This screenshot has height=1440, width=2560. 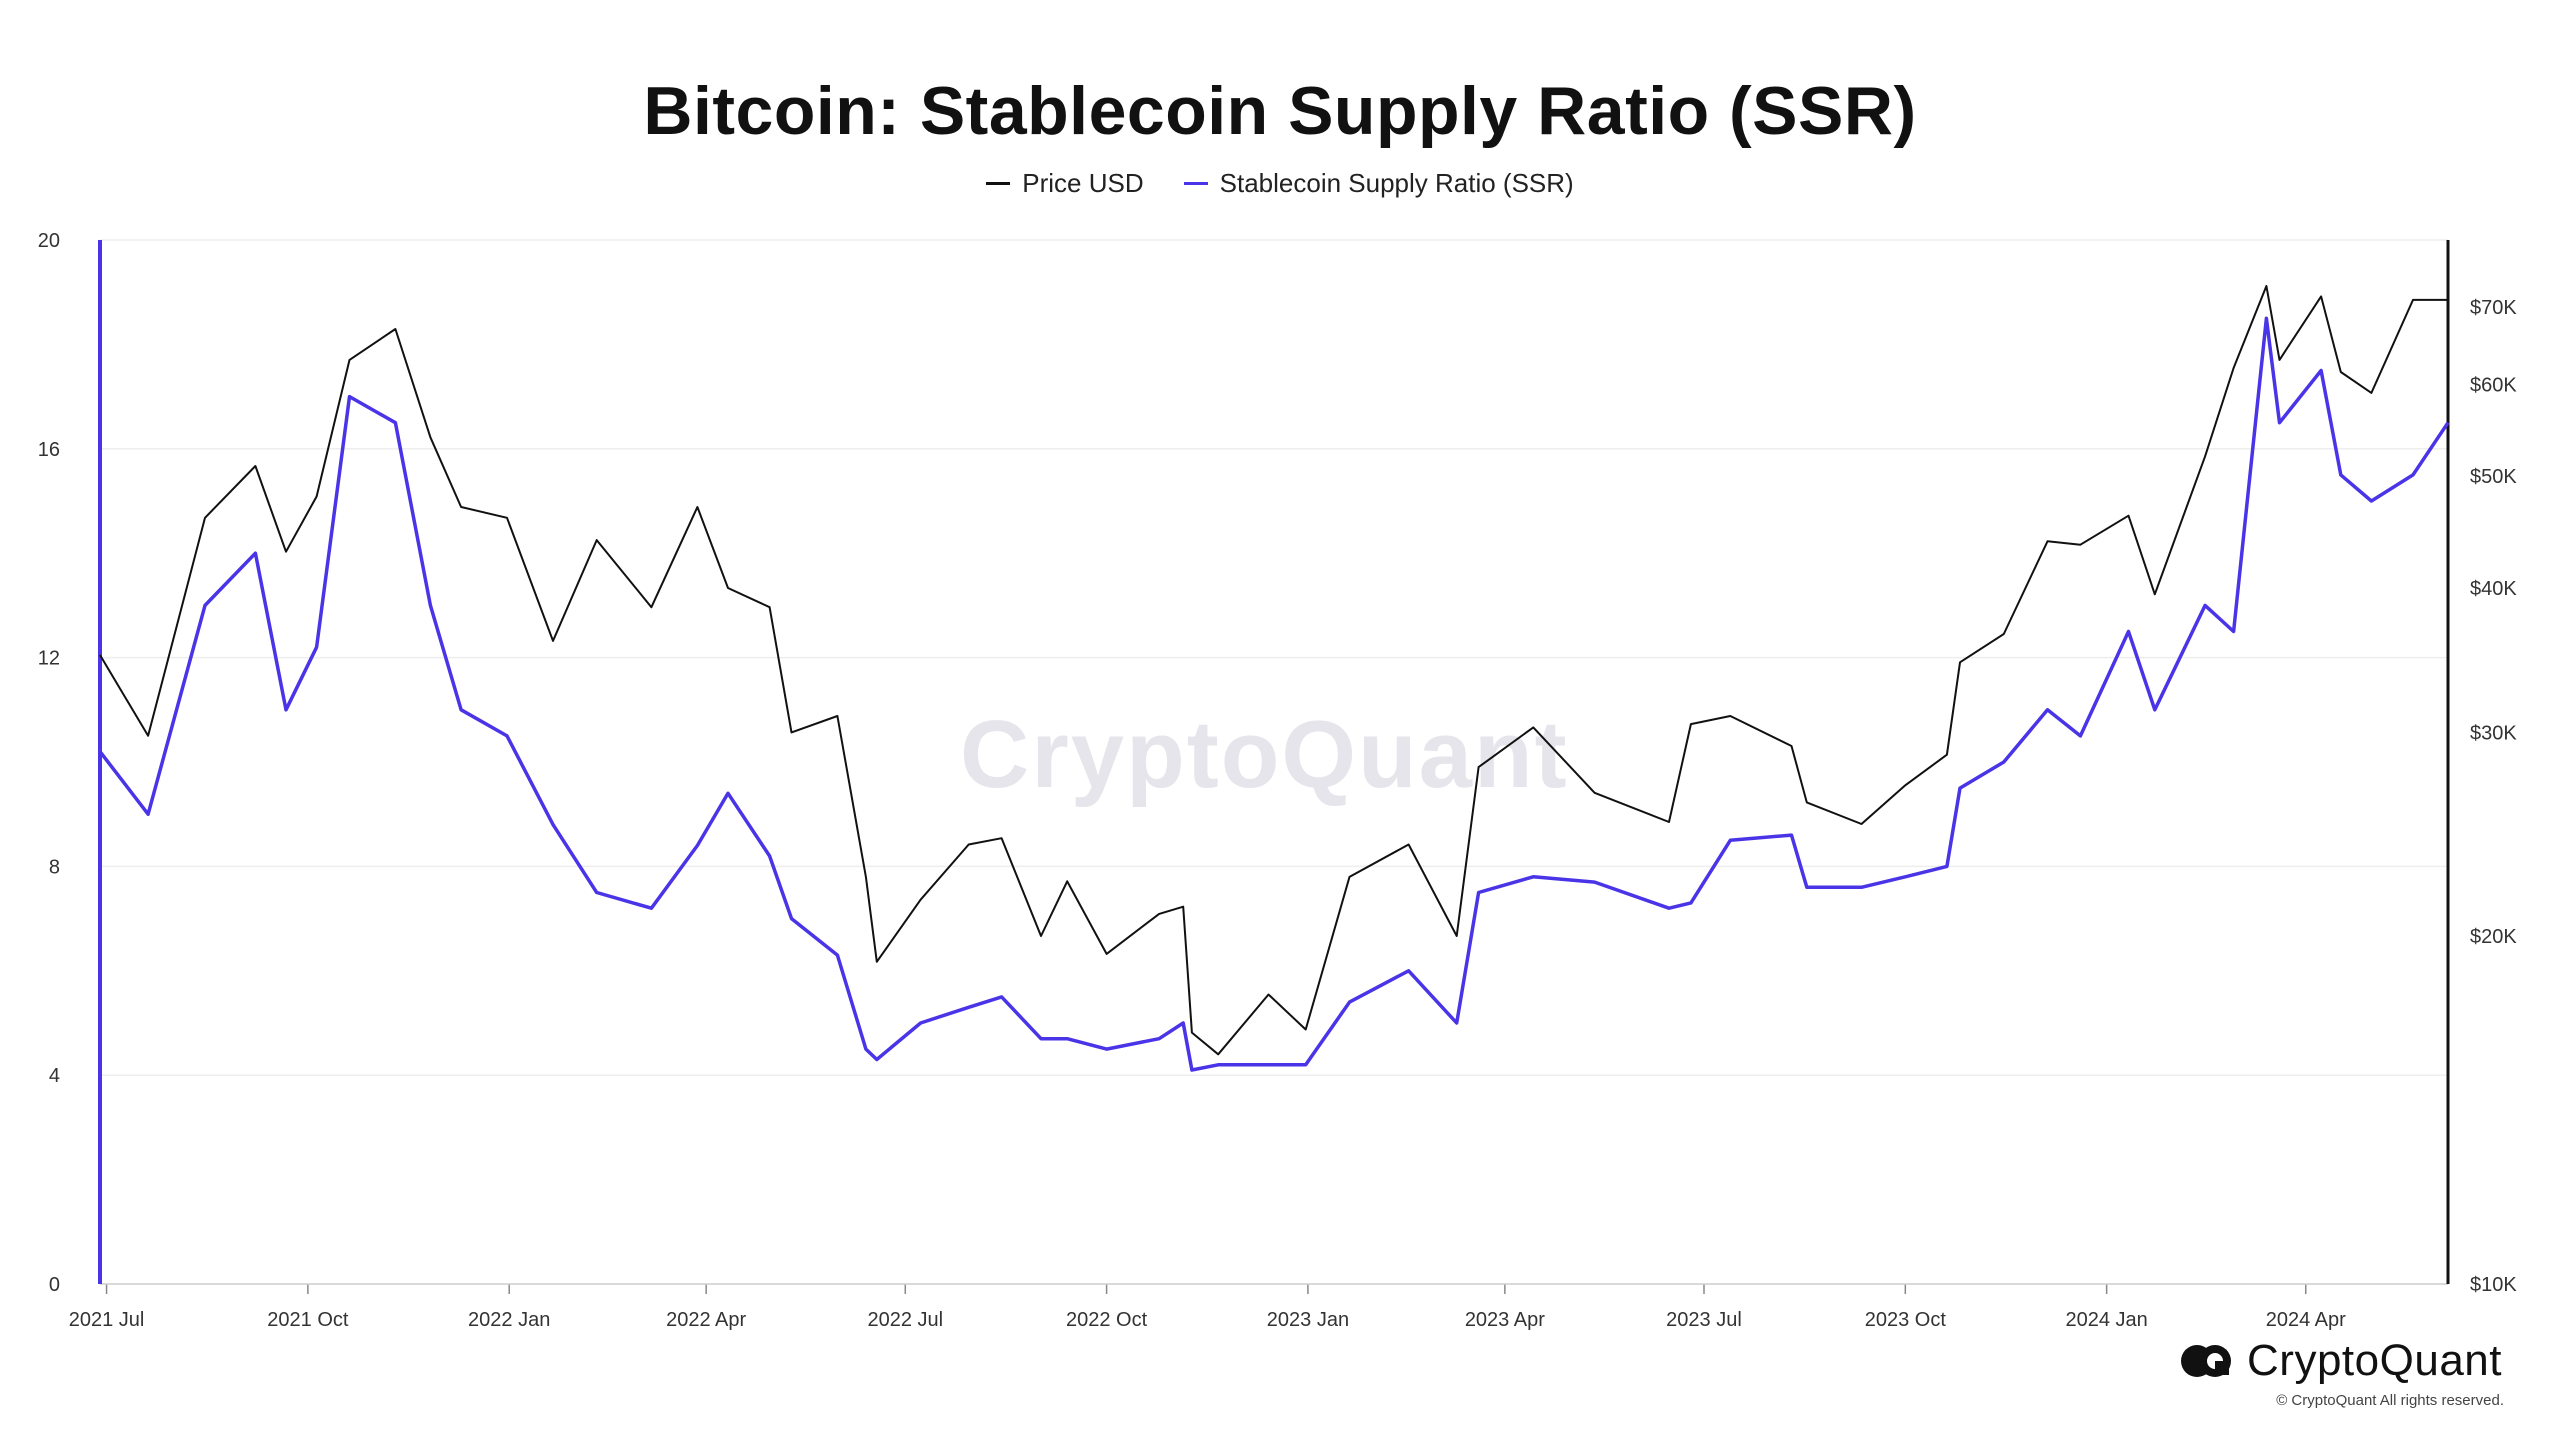 What do you see at coordinates (2306, 1320) in the screenshot?
I see `x-tick-label: 2024 Apr` at bounding box center [2306, 1320].